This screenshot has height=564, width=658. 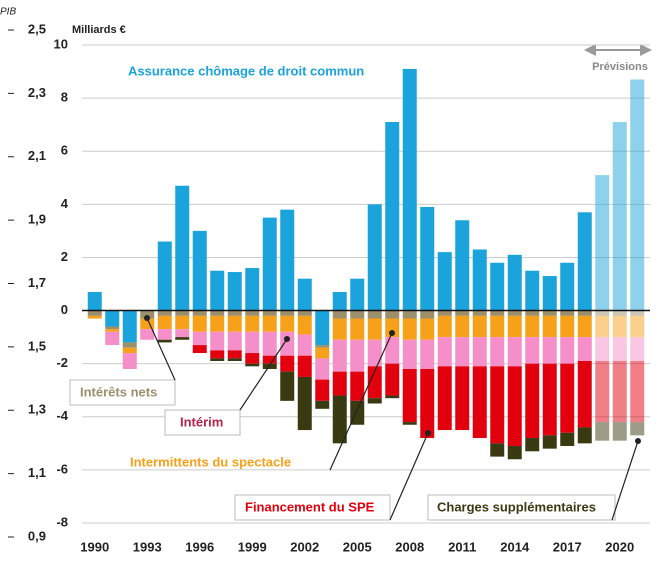 What do you see at coordinates (287, 339) in the screenshot?
I see `pointer-dot` at bounding box center [287, 339].